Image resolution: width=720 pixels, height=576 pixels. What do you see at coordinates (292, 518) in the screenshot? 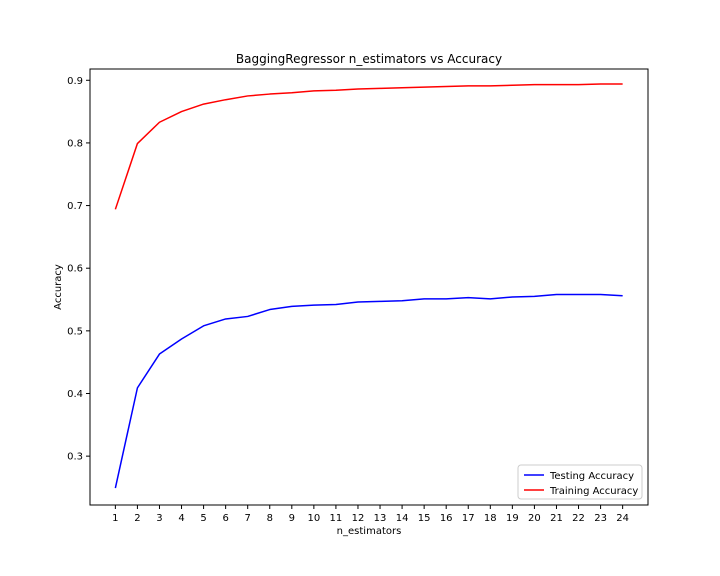
I see `x-tick-label: 9` at bounding box center [292, 518].